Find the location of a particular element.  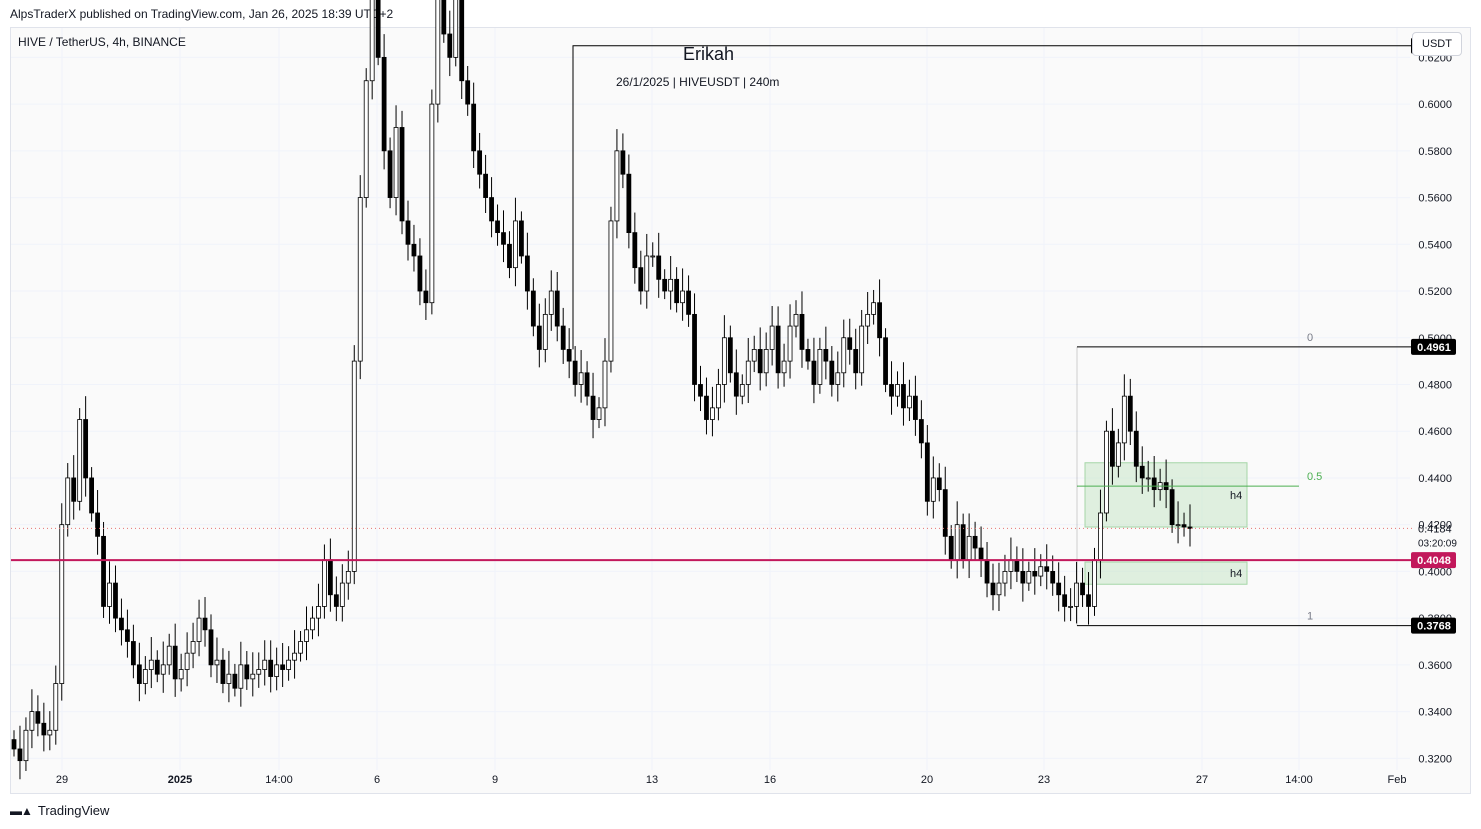

y-tick-label: 0.5200 is located at coordinates (1435, 292).